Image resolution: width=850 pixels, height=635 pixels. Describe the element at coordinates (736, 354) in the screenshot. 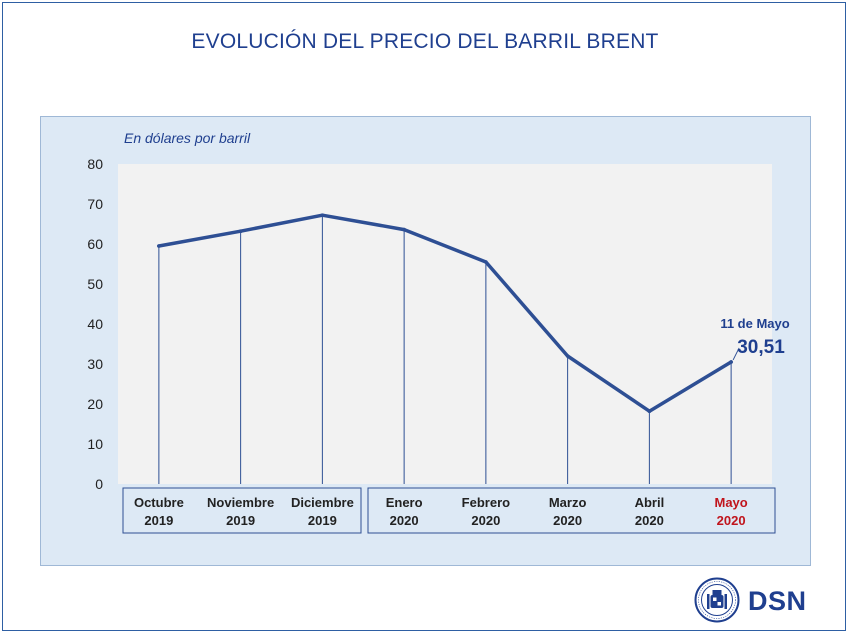

I see `annotation-leader-line` at that location.